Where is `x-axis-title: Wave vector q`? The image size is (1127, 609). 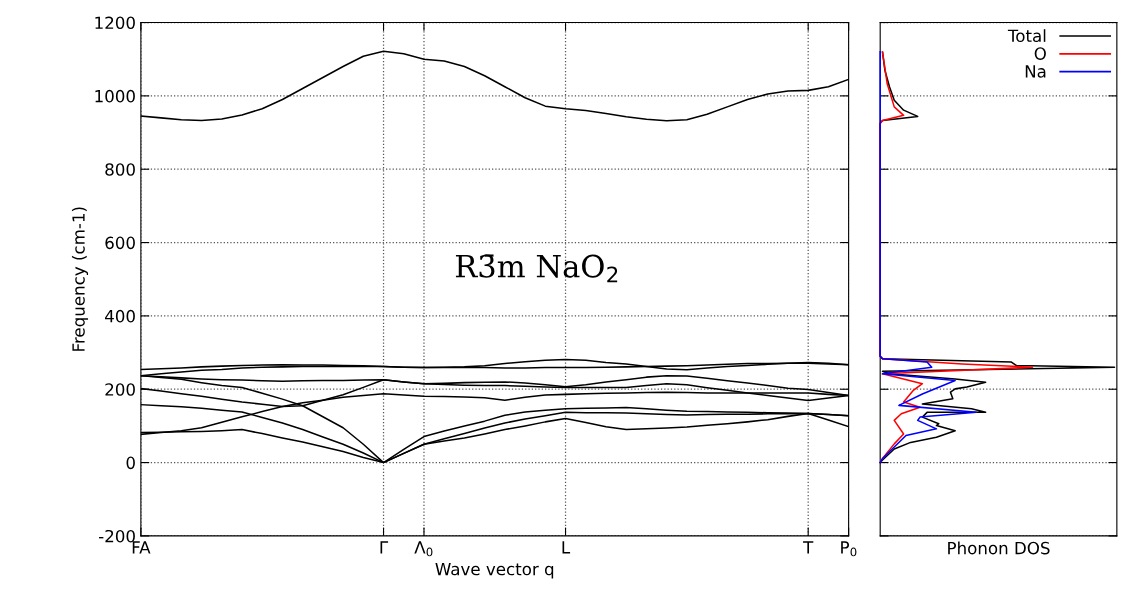 x-axis-title: Wave vector q is located at coordinates (494, 570).